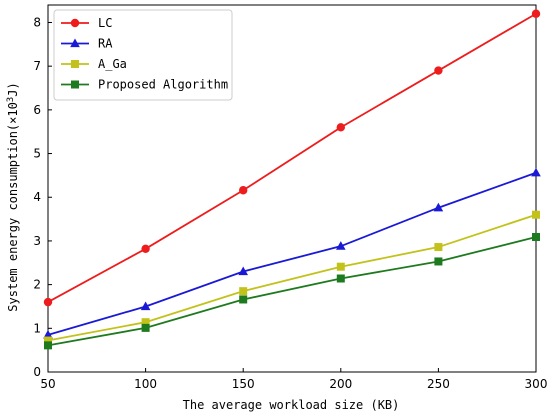  I want to click on x-tick-label: 50, so click(47, 384).